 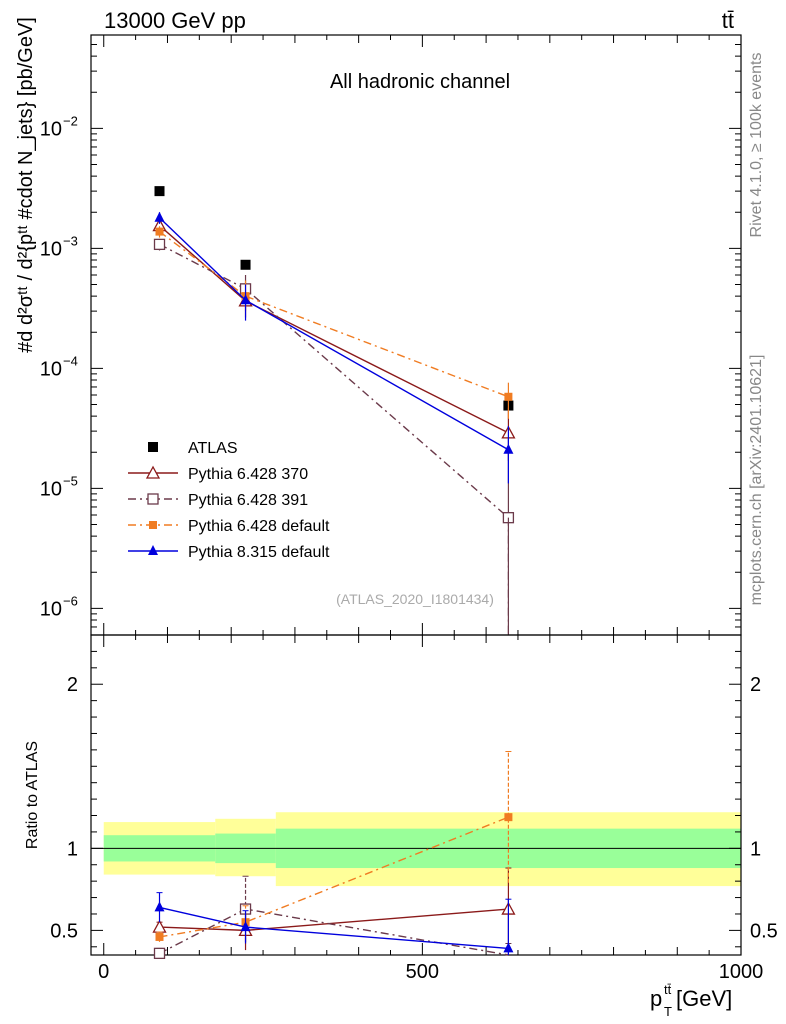 What do you see at coordinates (70, 600) in the screenshot?
I see `main-ytick-exp-4: −6` at bounding box center [70, 600].